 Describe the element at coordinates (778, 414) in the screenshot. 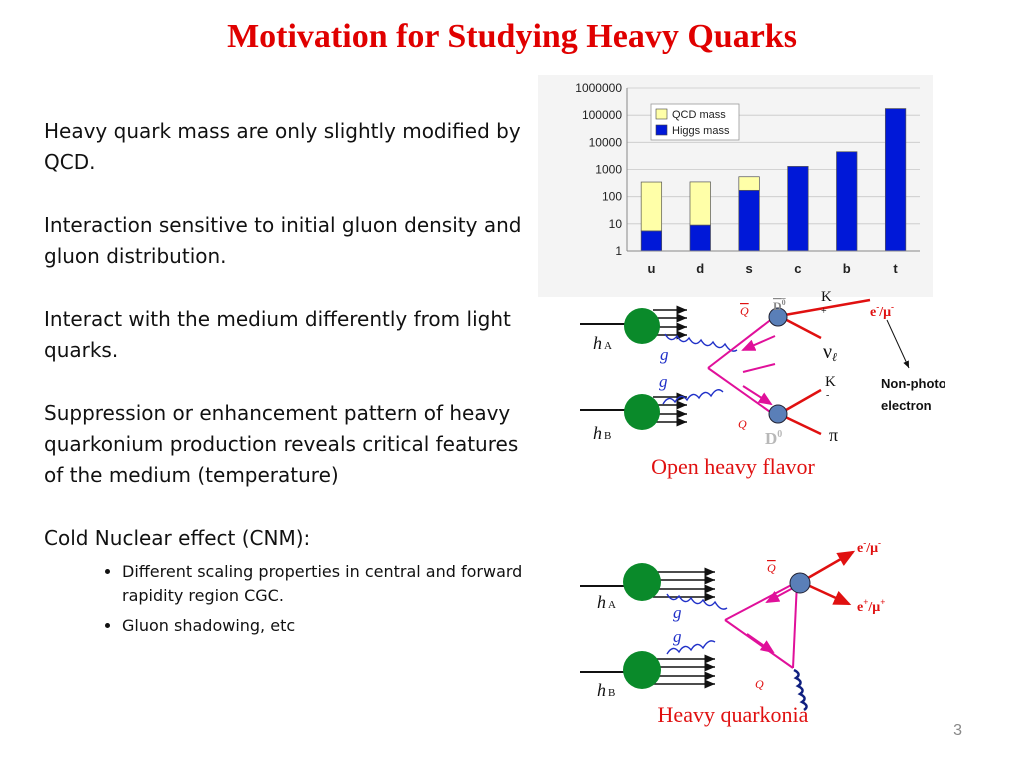

I see `meson-vertex-bottom` at that location.